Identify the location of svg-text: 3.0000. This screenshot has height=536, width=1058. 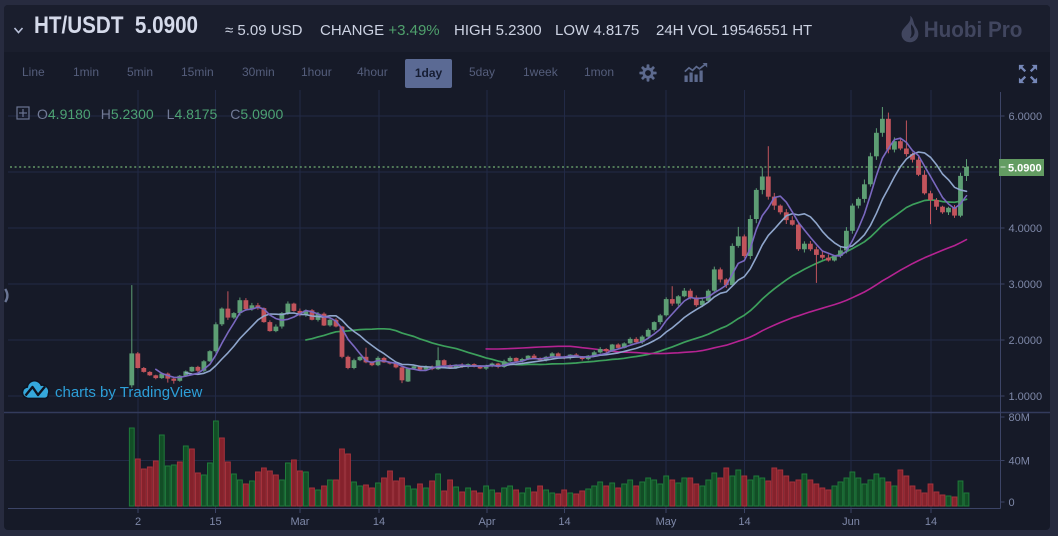
(1026, 285).